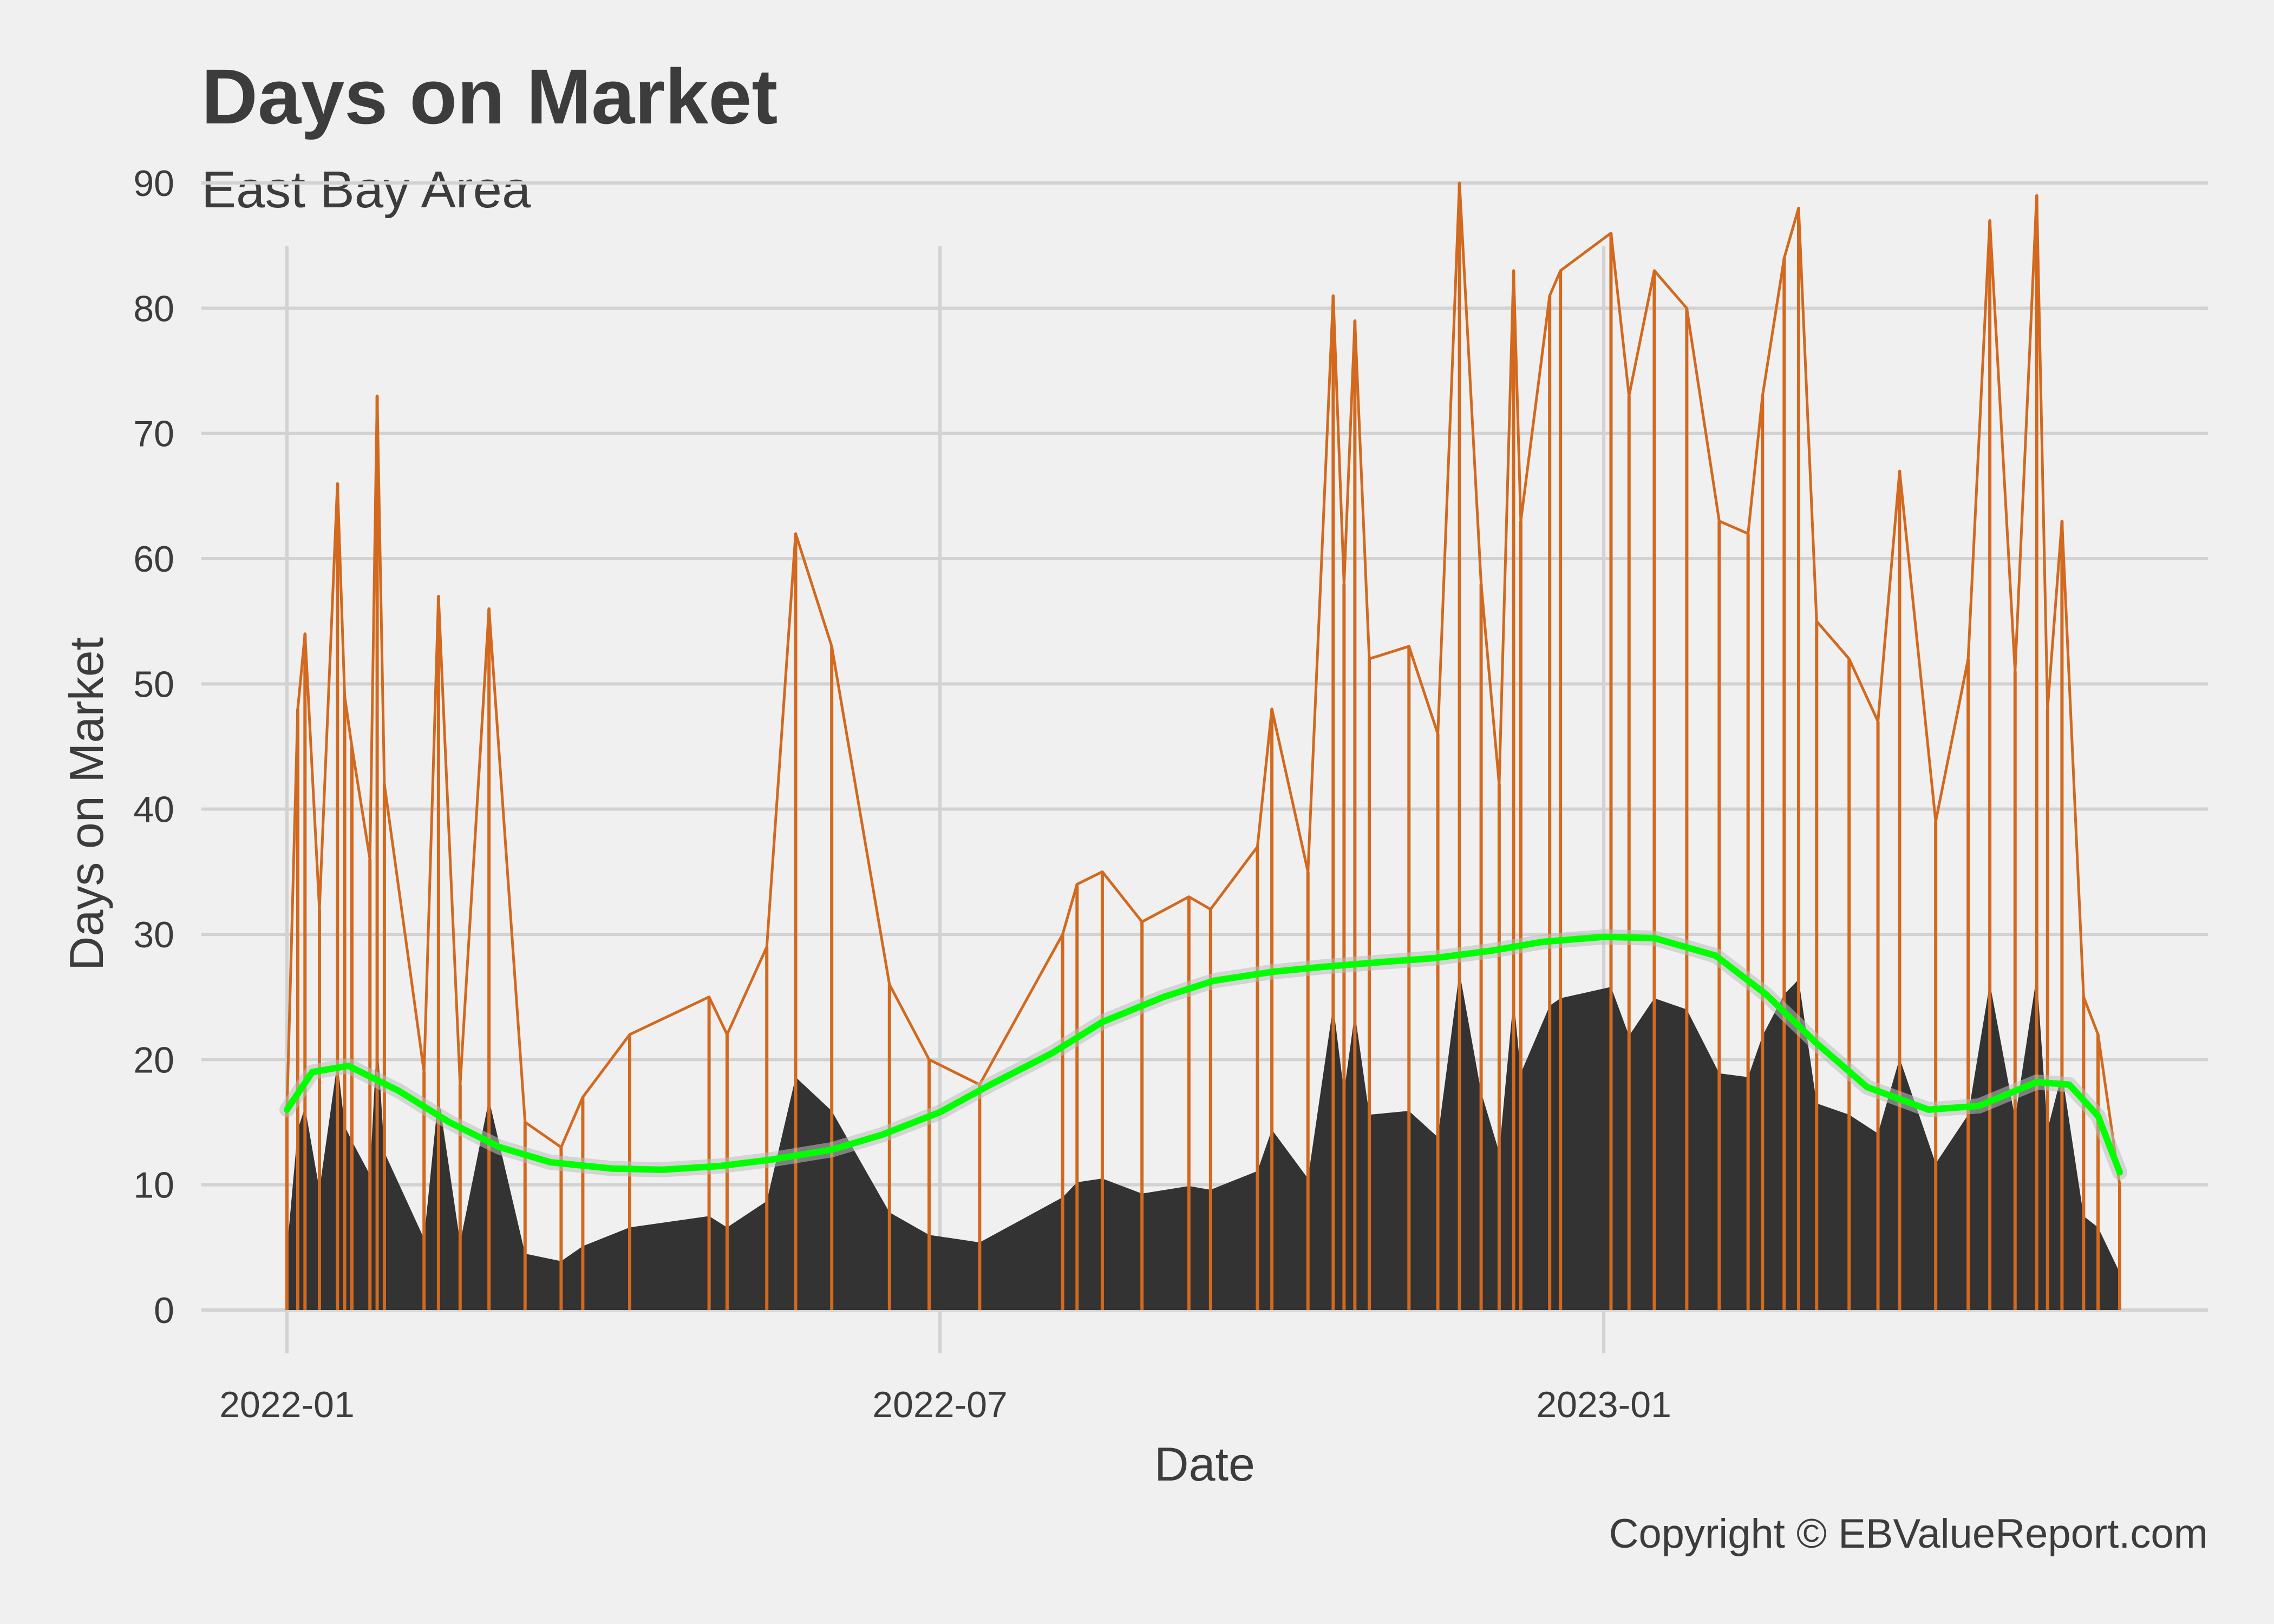 Image resolution: width=2274 pixels, height=1624 pixels. Describe the element at coordinates (154, 747) in the screenshot. I see `y-axis: 0 10 20 30 40 50 60 70 80 90` at that location.